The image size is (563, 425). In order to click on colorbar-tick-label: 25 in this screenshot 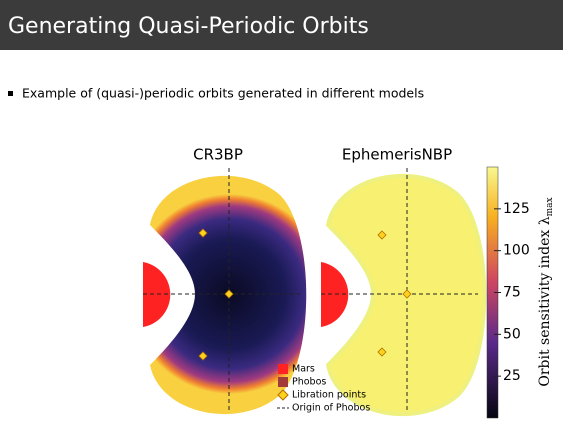, I will do `click(512, 376)`.